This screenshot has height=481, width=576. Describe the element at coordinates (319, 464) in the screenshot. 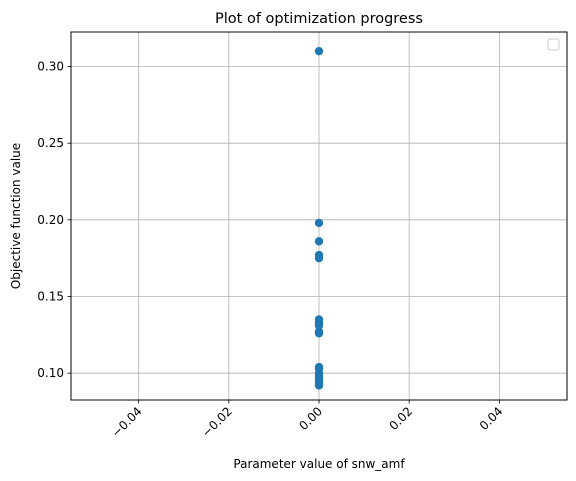

I see `x-axis-label: Parameter value of snw_amf` at that location.